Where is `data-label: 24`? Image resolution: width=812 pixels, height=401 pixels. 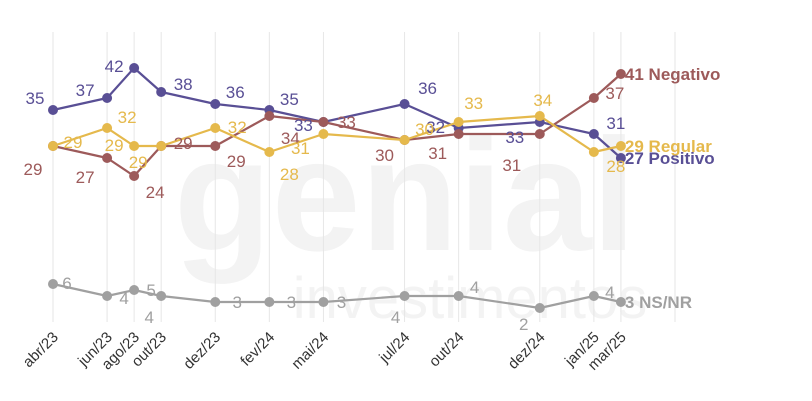
data-label: 24 is located at coordinates (155, 192).